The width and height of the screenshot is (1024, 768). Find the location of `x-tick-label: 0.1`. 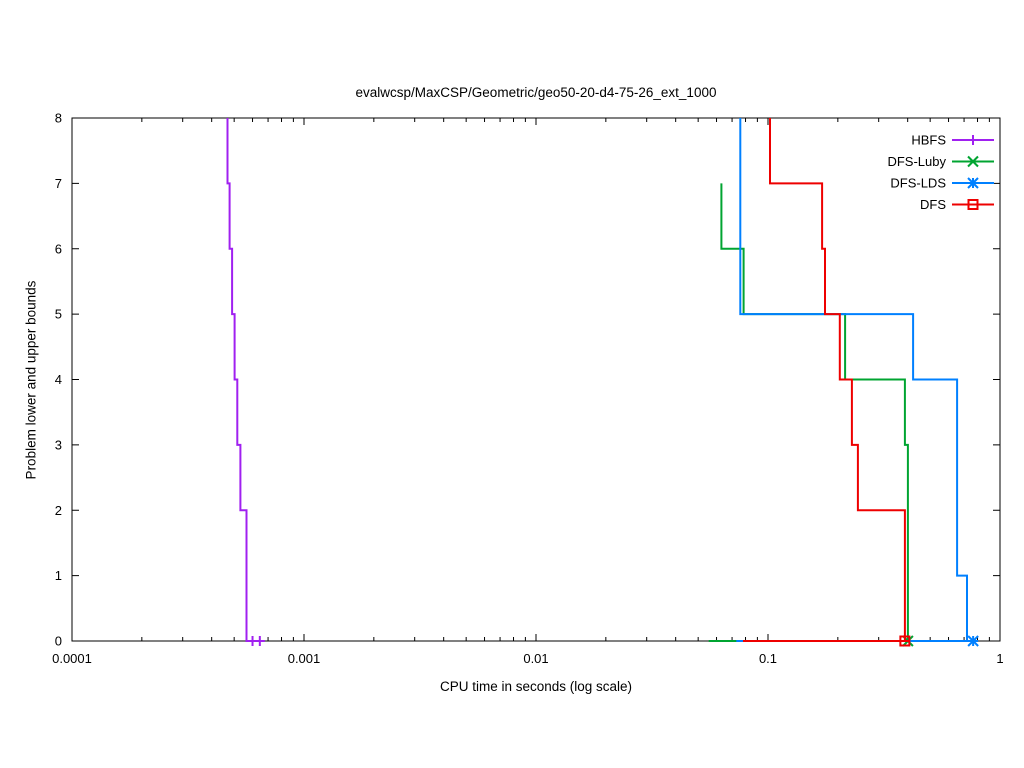

x-tick-label: 0.1 is located at coordinates (768, 658).